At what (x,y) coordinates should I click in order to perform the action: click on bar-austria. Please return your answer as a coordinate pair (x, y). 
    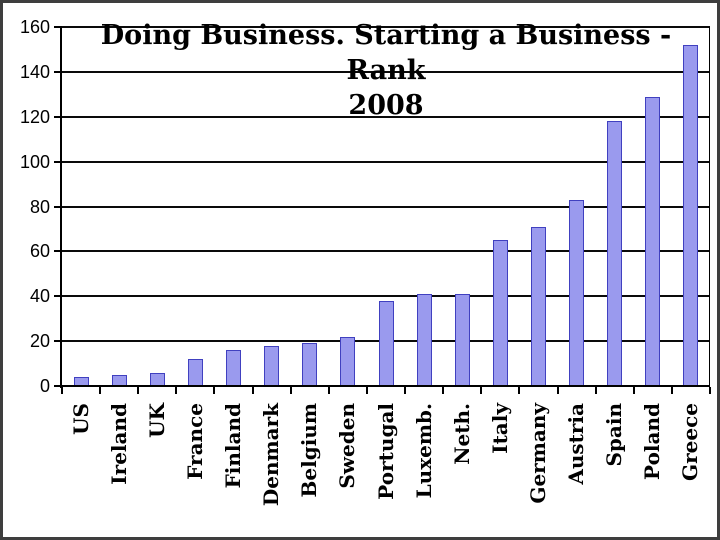
    Looking at the image, I should click on (577, 292).